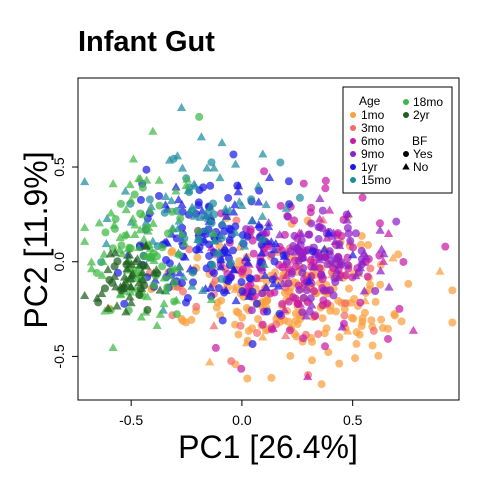 This screenshot has width=500, height=500. Describe the element at coordinates (36, 239) in the screenshot. I see `y-axis-title: PC2 [11.9%]` at that location.